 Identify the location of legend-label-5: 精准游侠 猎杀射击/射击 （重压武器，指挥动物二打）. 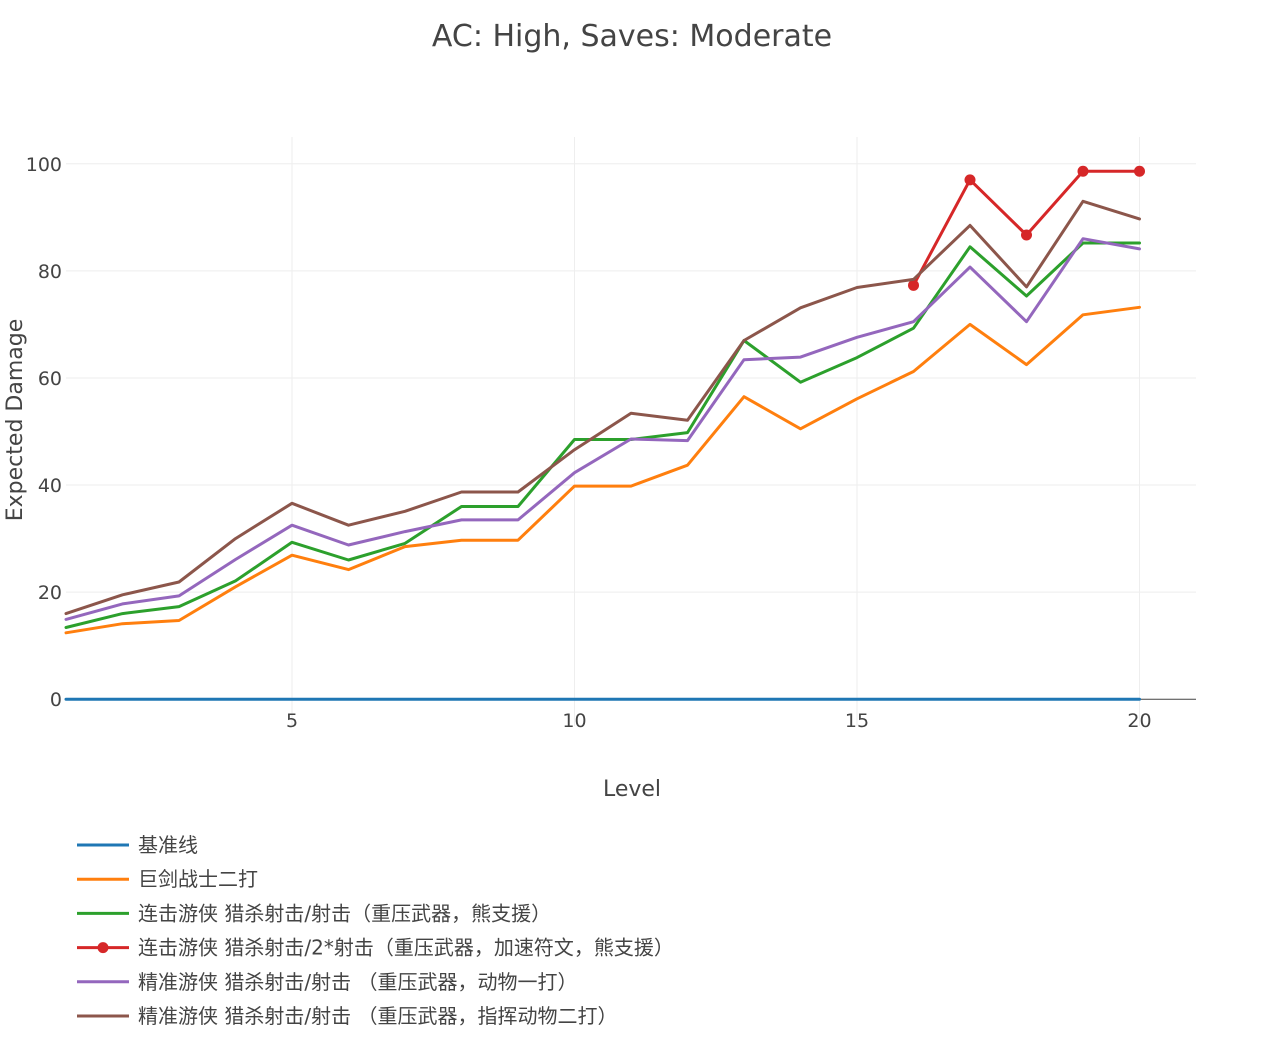
(377, 1016).